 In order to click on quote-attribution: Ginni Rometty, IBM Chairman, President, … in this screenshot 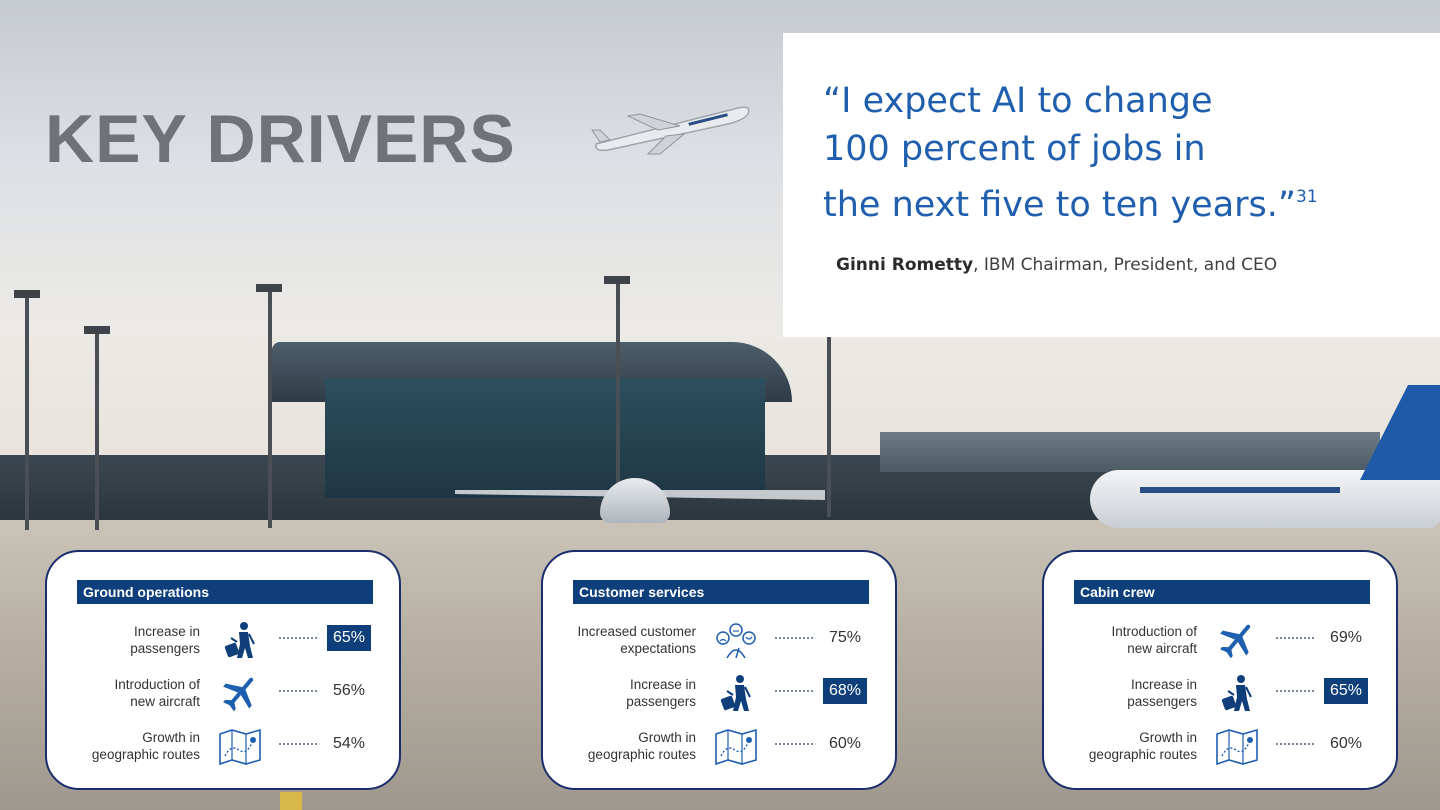, I will do `click(1056, 265)`.